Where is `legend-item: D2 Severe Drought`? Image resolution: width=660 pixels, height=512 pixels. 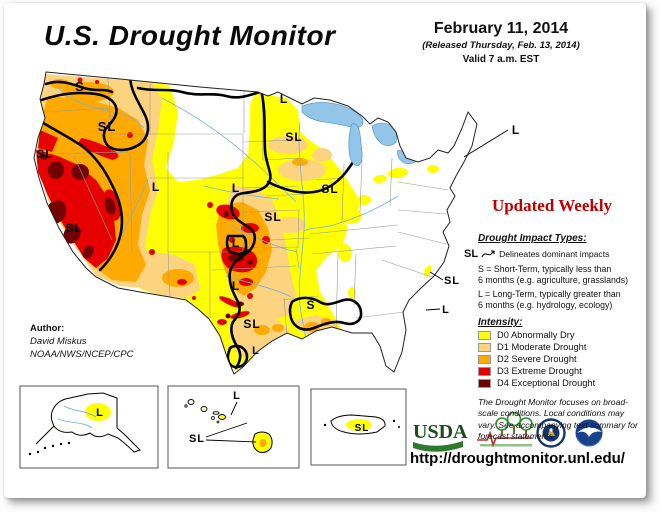
legend-item: D2 Severe Drought is located at coordinates (565, 359).